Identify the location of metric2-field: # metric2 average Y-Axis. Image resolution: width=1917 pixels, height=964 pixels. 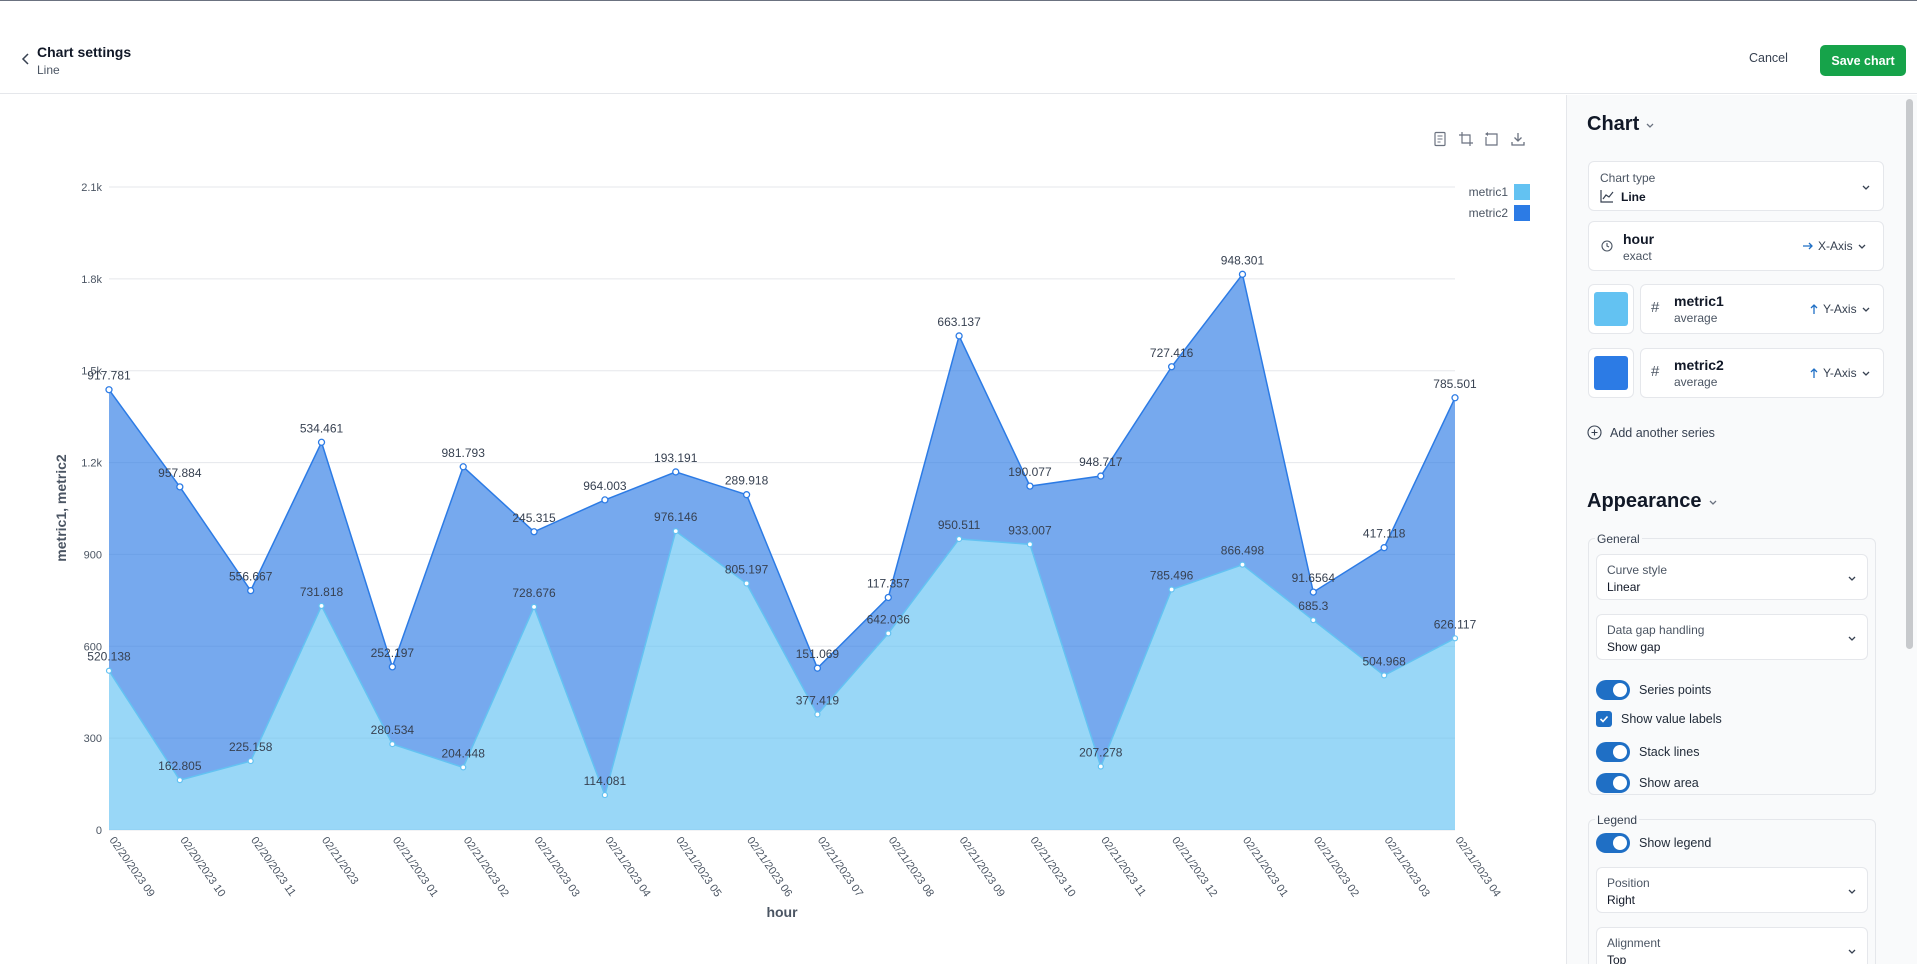
(1762, 373).